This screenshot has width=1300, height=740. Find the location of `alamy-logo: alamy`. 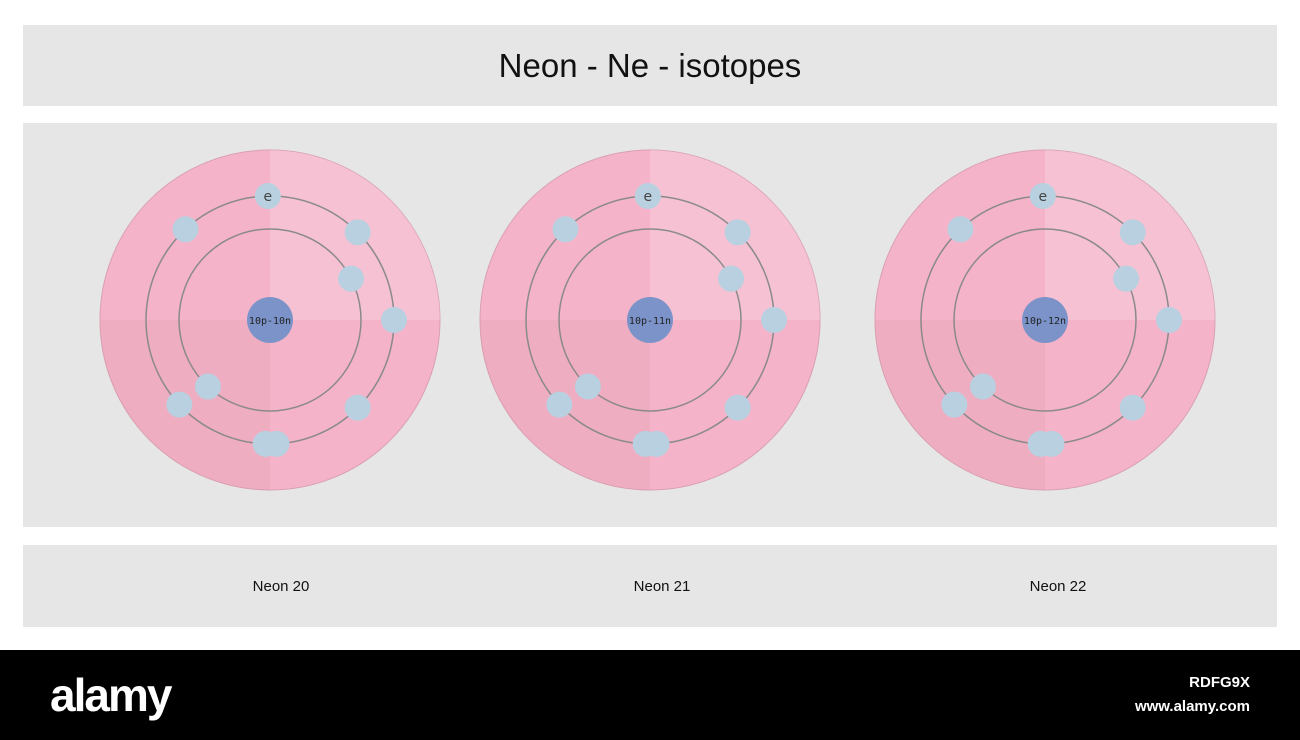

alamy-logo: alamy is located at coordinates (111, 695).